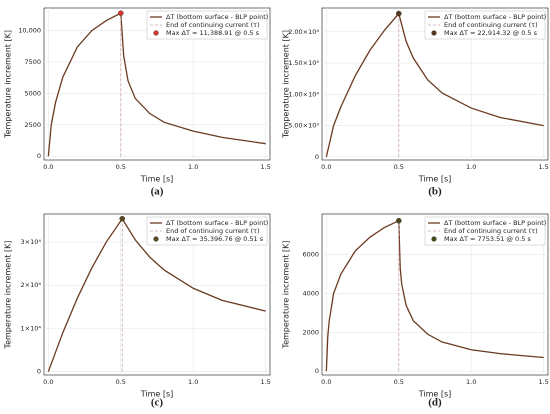 This screenshot has width=550, height=414. Describe the element at coordinates (157, 403) in the screenshot. I see `panel-caption: (c)` at that location.